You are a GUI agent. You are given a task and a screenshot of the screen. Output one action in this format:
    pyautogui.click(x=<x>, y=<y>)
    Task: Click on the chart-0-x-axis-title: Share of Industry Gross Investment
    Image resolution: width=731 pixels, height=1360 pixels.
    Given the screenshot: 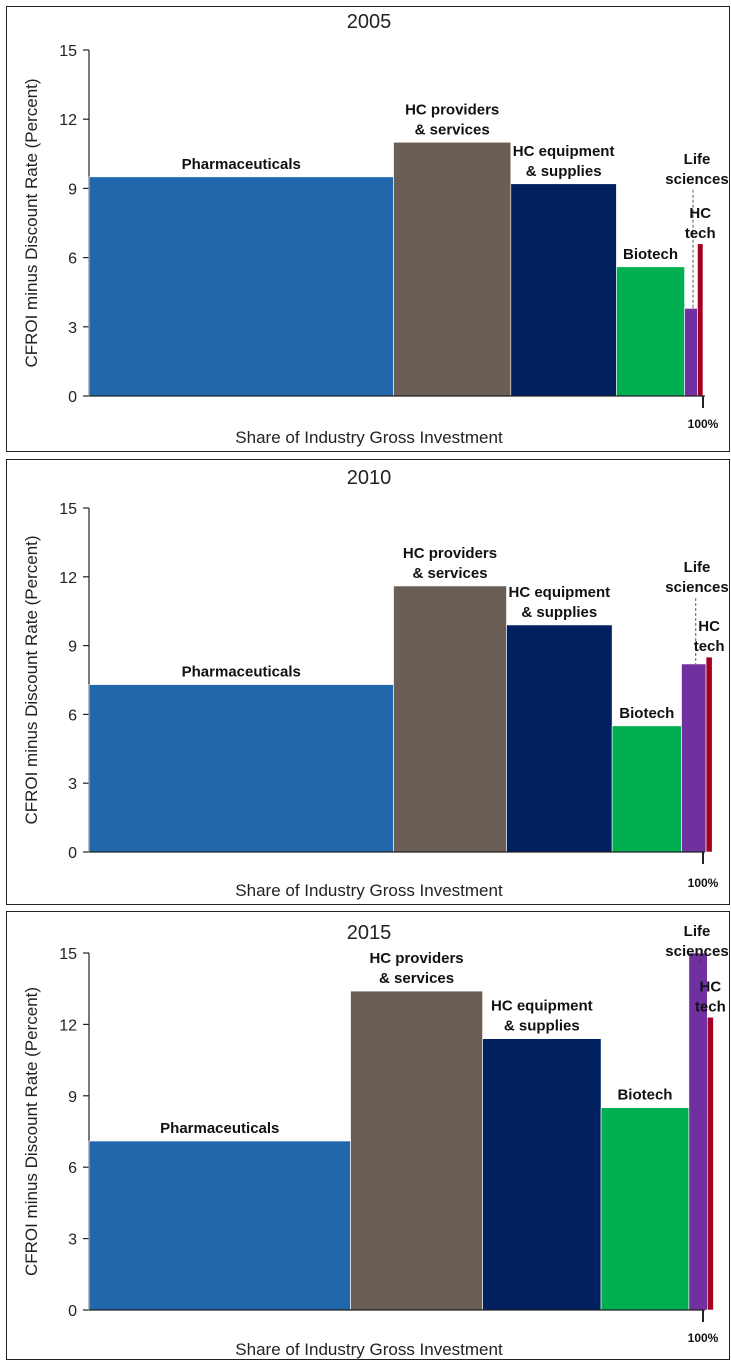 What is the action you would take?
    pyautogui.click(x=369, y=437)
    